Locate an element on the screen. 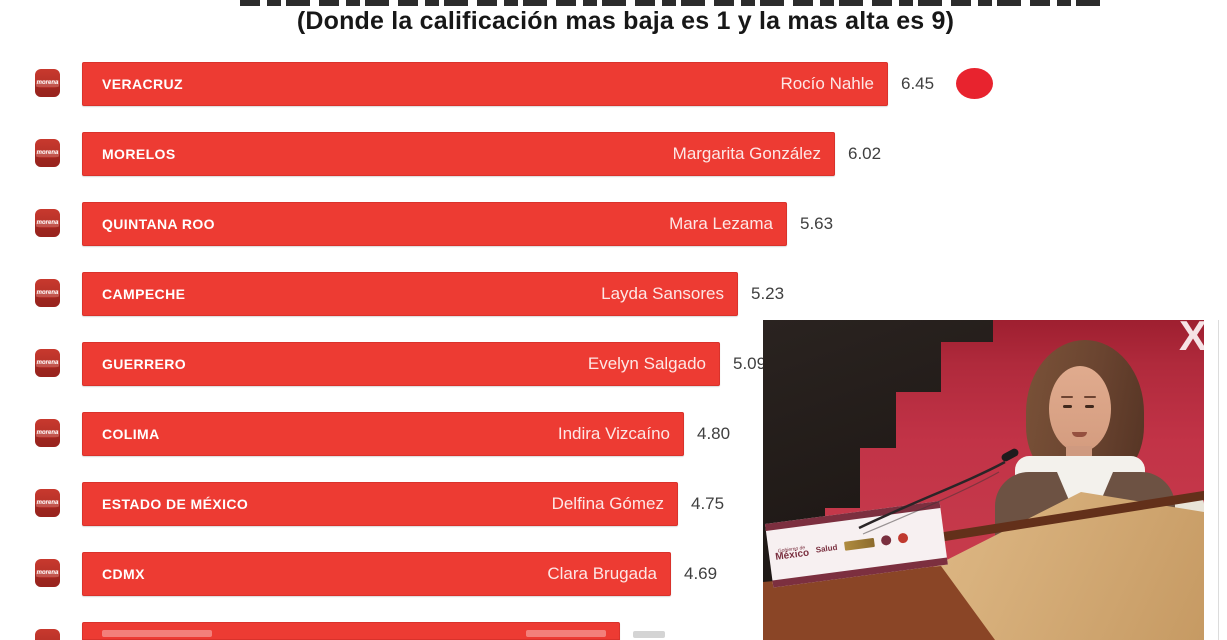 The width and height of the screenshot is (1227, 640). governor-label: Clara Brugada is located at coordinates (602, 573).